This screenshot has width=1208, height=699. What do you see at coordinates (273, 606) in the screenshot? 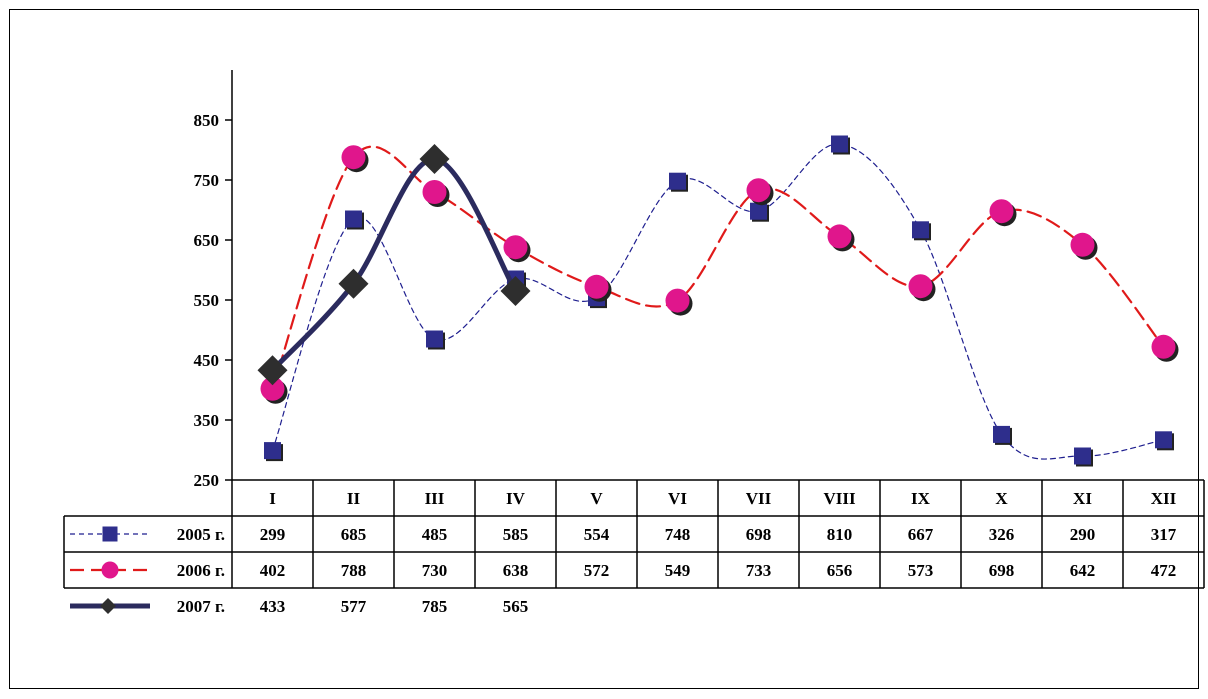
I see `table-value: 433` at bounding box center [273, 606].